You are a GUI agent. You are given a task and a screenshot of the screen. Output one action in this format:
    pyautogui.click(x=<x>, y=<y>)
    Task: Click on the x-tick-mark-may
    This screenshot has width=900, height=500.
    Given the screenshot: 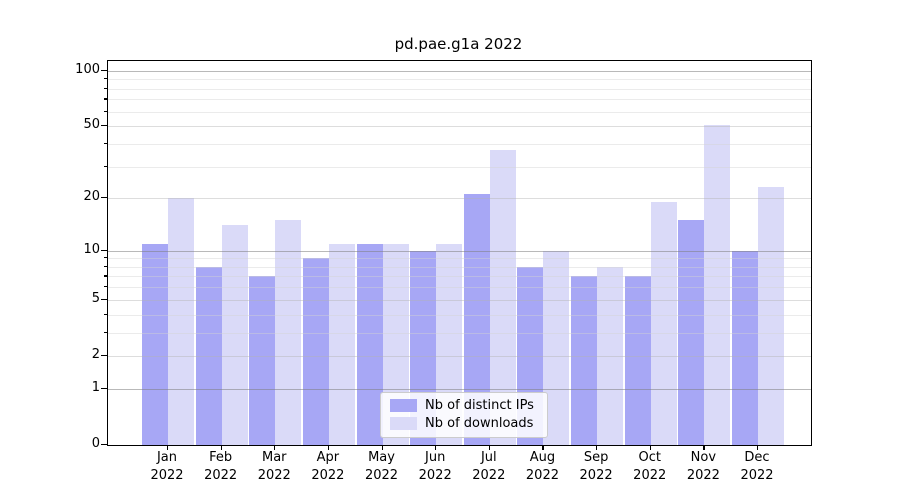 What is the action you would take?
    pyautogui.click(x=382, y=447)
    